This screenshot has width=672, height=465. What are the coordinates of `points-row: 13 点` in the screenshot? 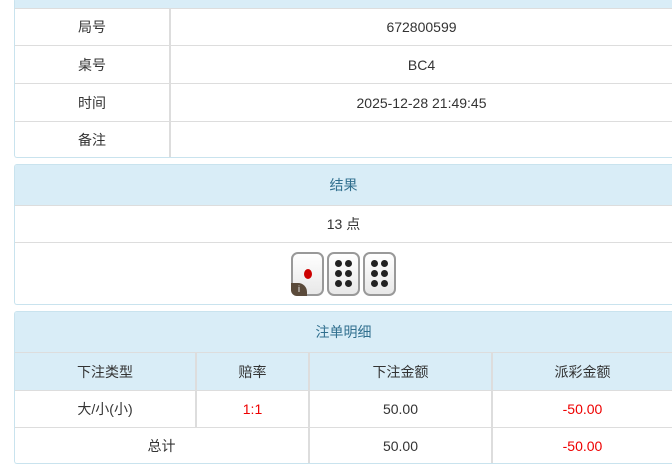 It's located at (343, 224).